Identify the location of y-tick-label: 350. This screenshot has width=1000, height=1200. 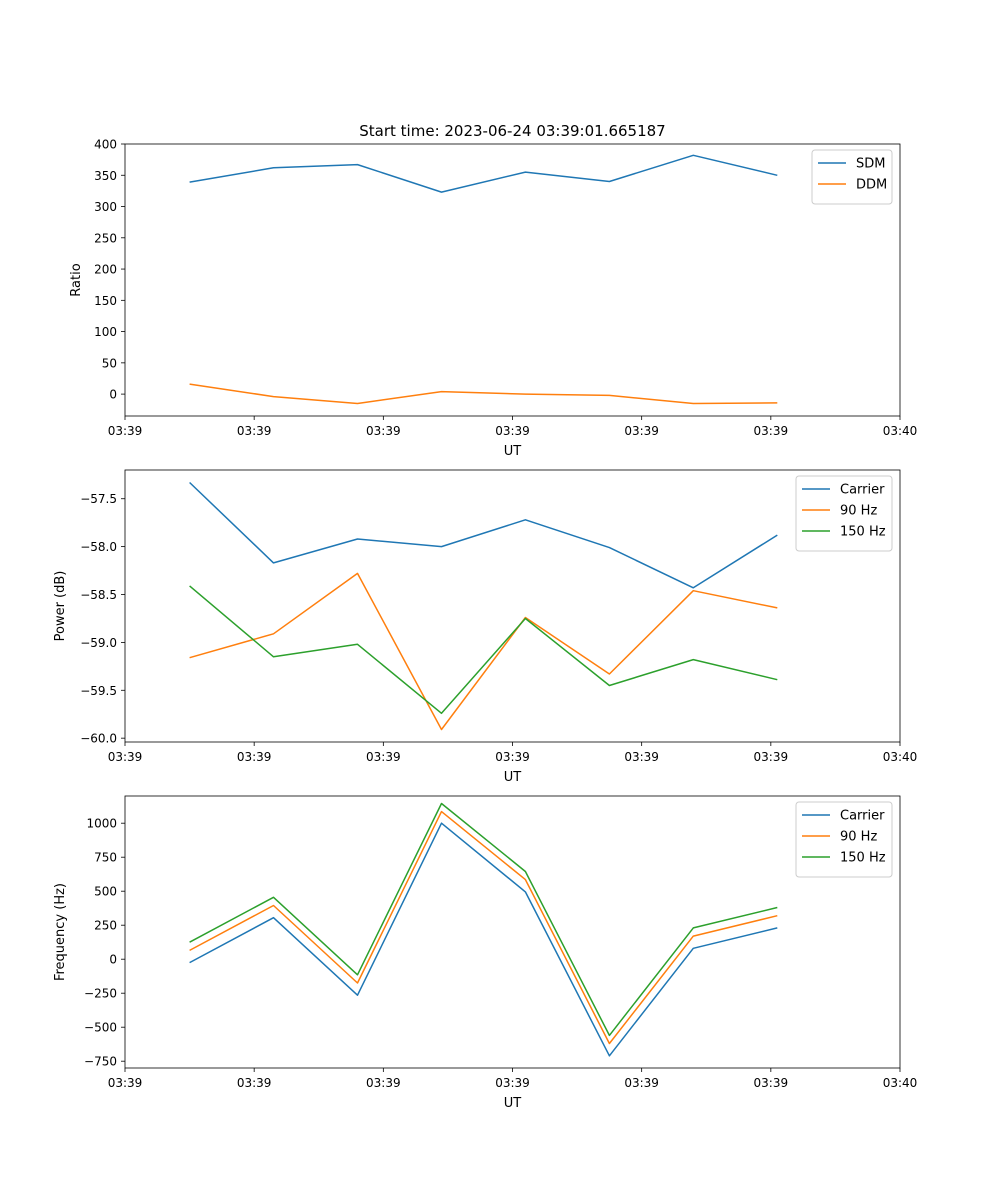
(105, 176).